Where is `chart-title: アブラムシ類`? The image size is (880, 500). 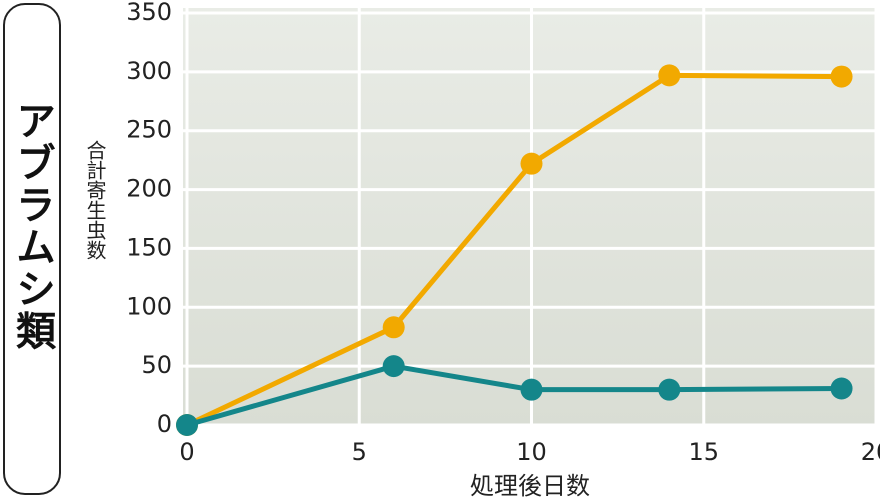
chart-title: アブラムシ類 is located at coordinates (32, 226).